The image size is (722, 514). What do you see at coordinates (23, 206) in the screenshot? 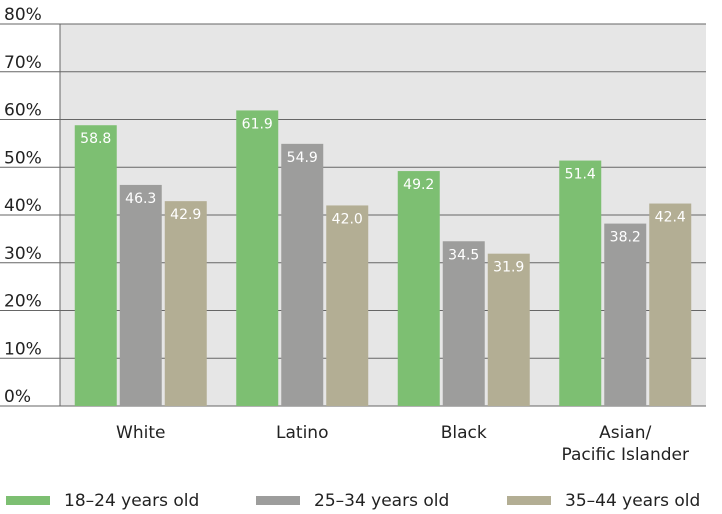
I see `y-tick-label: 40%` at bounding box center [23, 206].